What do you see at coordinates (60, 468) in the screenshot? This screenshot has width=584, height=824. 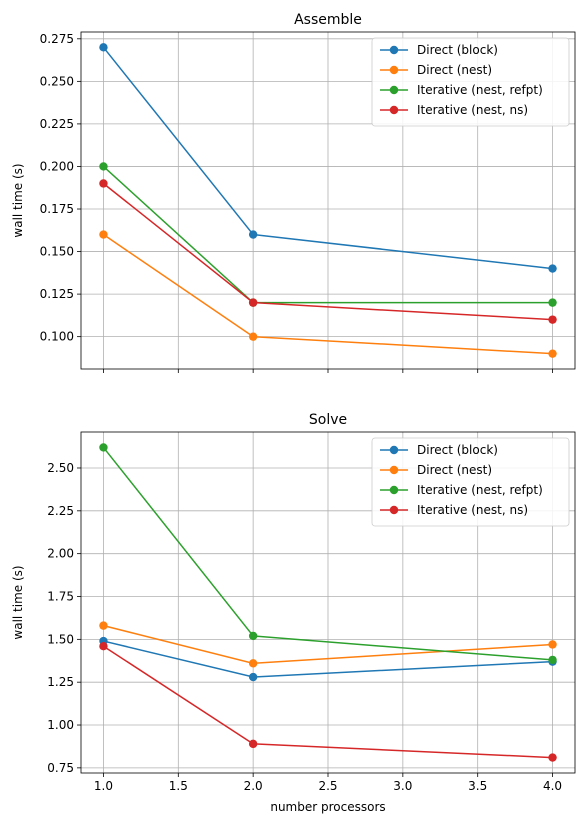 I see `y-tick-label: 2.50` at bounding box center [60, 468].